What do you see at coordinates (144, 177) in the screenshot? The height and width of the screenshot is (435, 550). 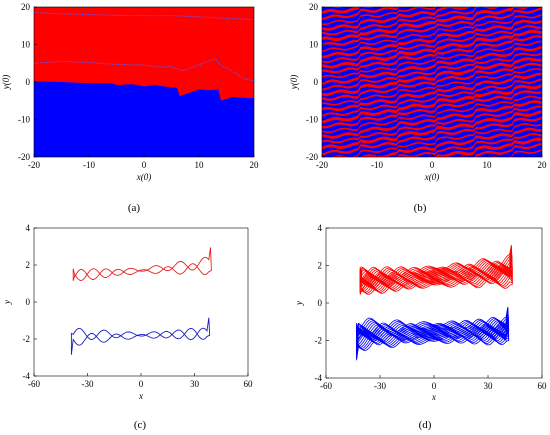 I see `panel-a-xlabel: x(0)` at bounding box center [144, 177].